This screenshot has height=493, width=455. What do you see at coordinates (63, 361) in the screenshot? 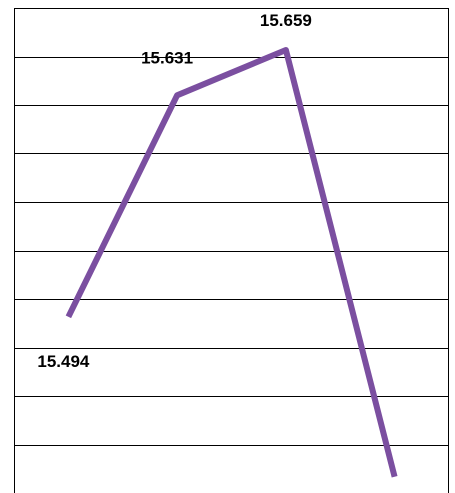
I see `data-label: 15.494` at bounding box center [63, 361].